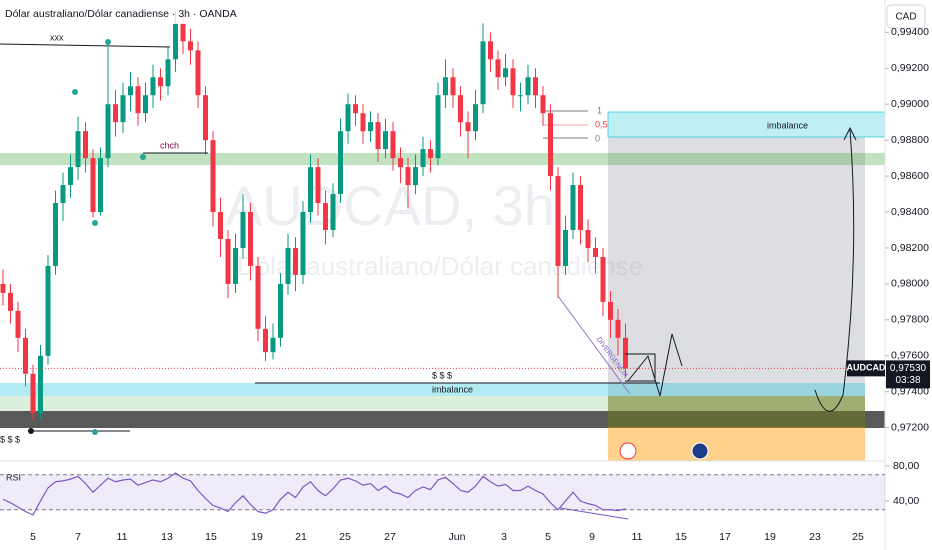 The image size is (932, 550). What do you see at coordinates (654, 365) in the screenshot?
I see `projection` at bounding box center [654, 365].